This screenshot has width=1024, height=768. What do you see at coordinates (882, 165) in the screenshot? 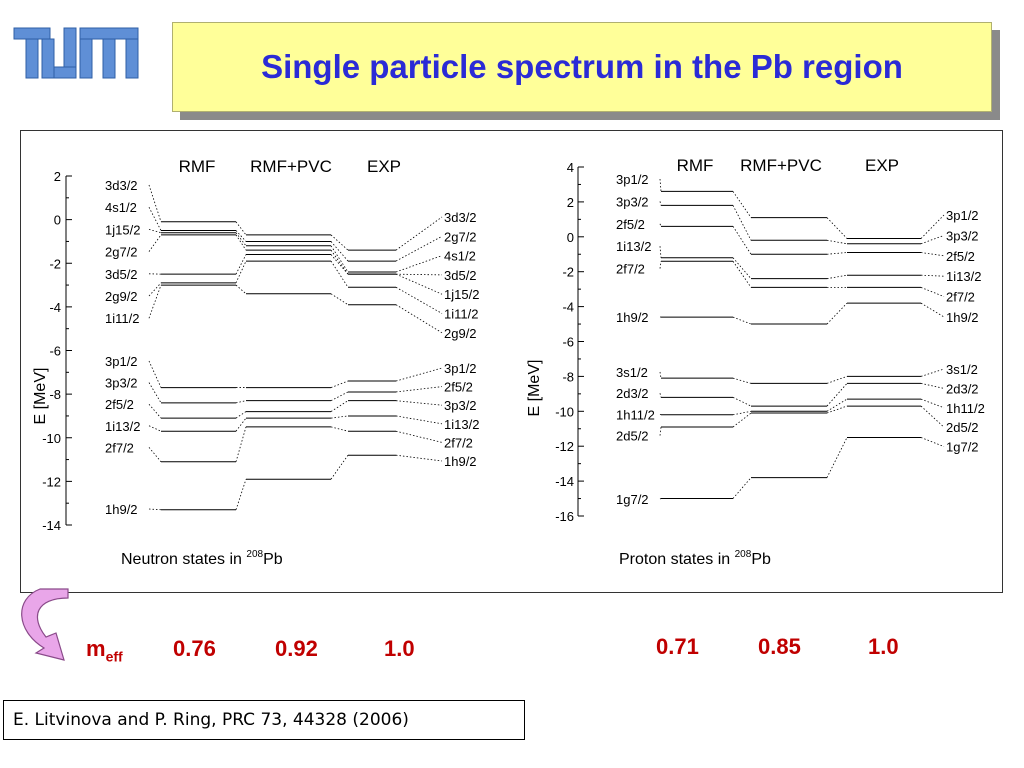
I see `column-header: EXP` at bounding box center [882, 165].